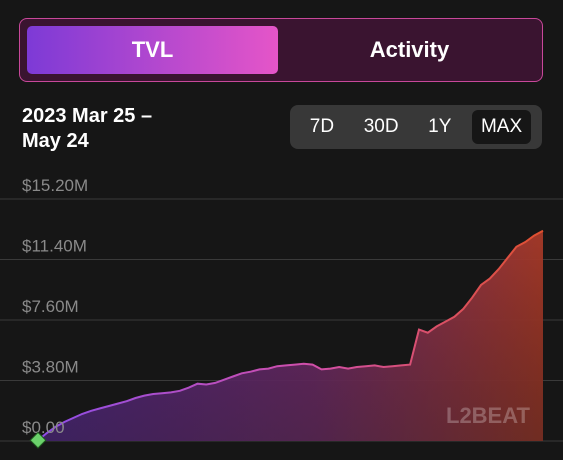 This screenshot has width=563, height=460. What do you see at coordinates (152, 50) in the screenshot?
I see `tab-tvl: TVL` at bounding box center [152, 50].